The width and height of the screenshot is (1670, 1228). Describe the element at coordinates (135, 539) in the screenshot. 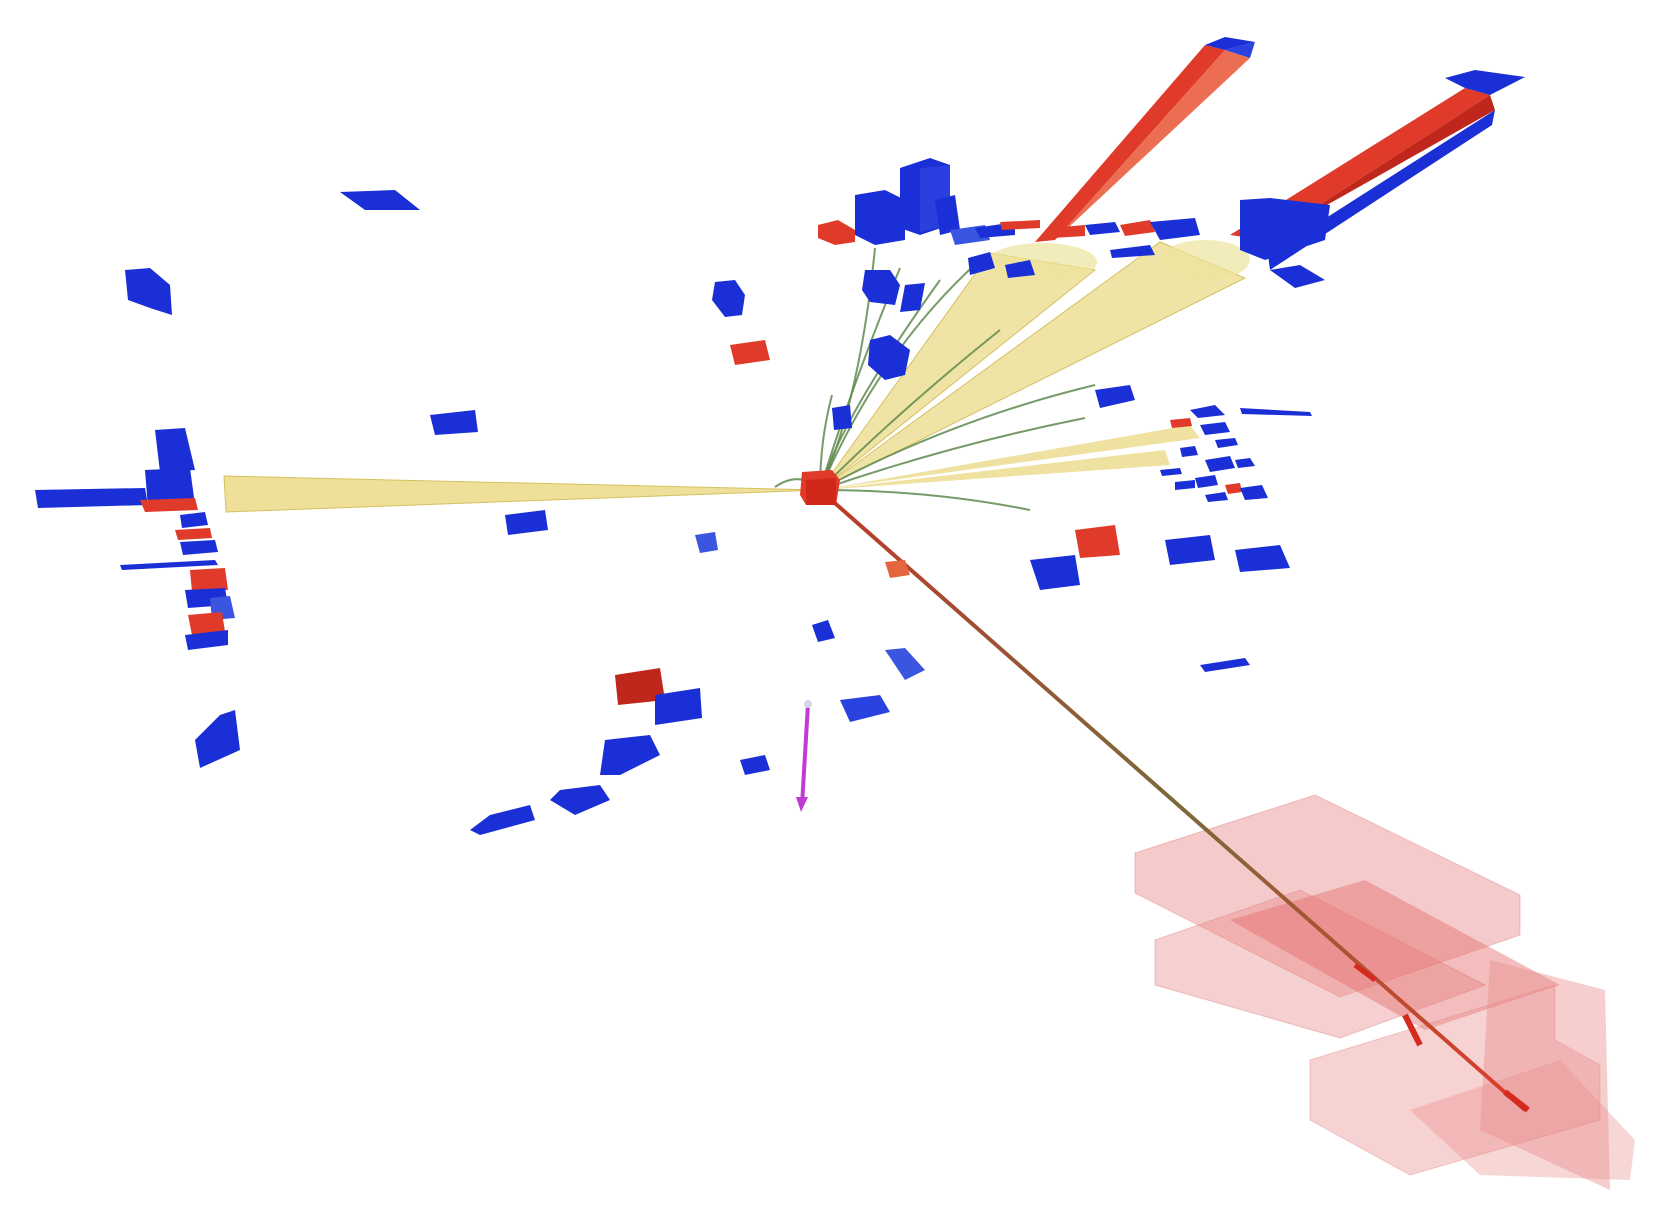

I see `left-endcap-towers` at that location.